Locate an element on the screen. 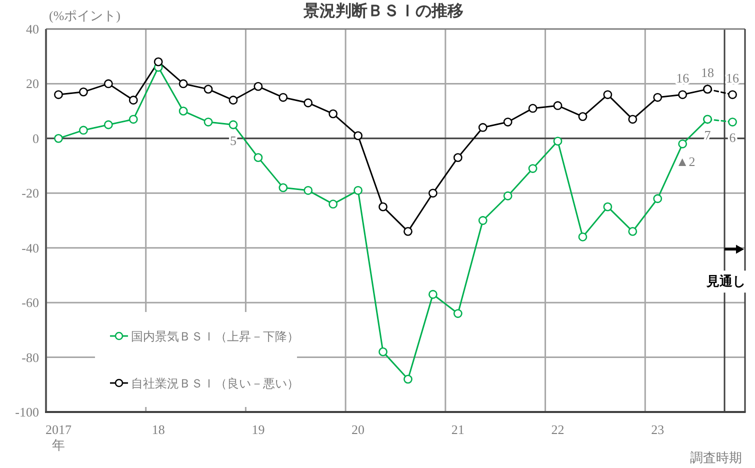 This screenshot has width=755, height=468. ytick: -20 is located at coordinates (30, 193).